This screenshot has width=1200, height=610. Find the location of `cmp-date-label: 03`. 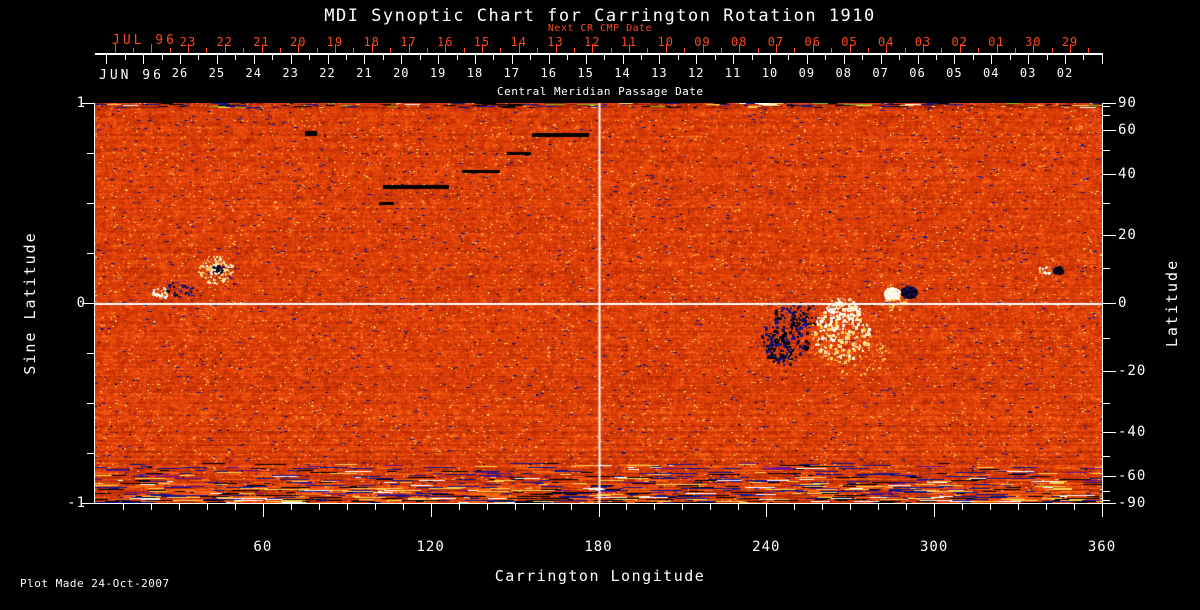

cmp-date-label: 03 is located at coordinates (1028, 73).